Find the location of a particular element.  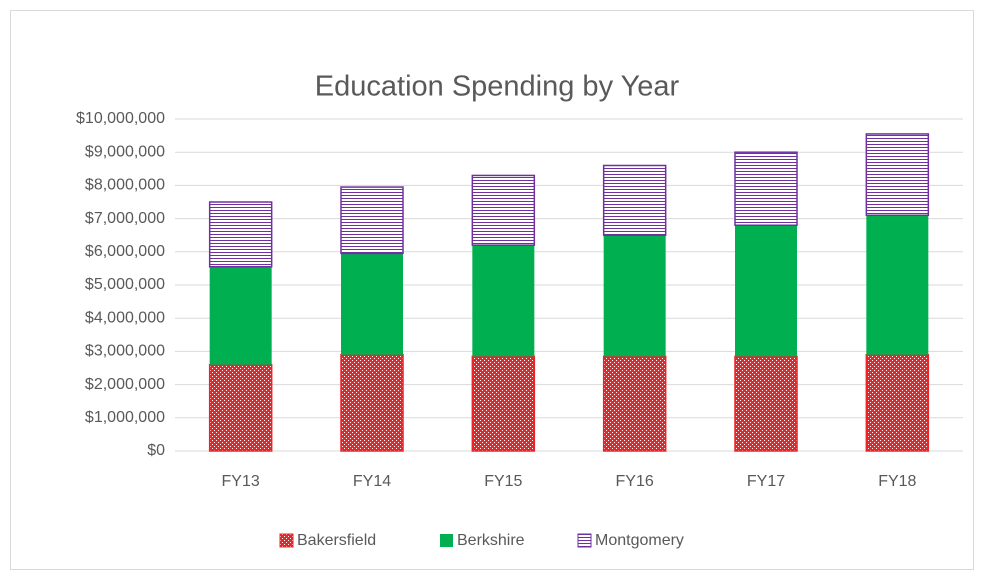

x-tick-label: FY17 is located at coordinates (766, 481).